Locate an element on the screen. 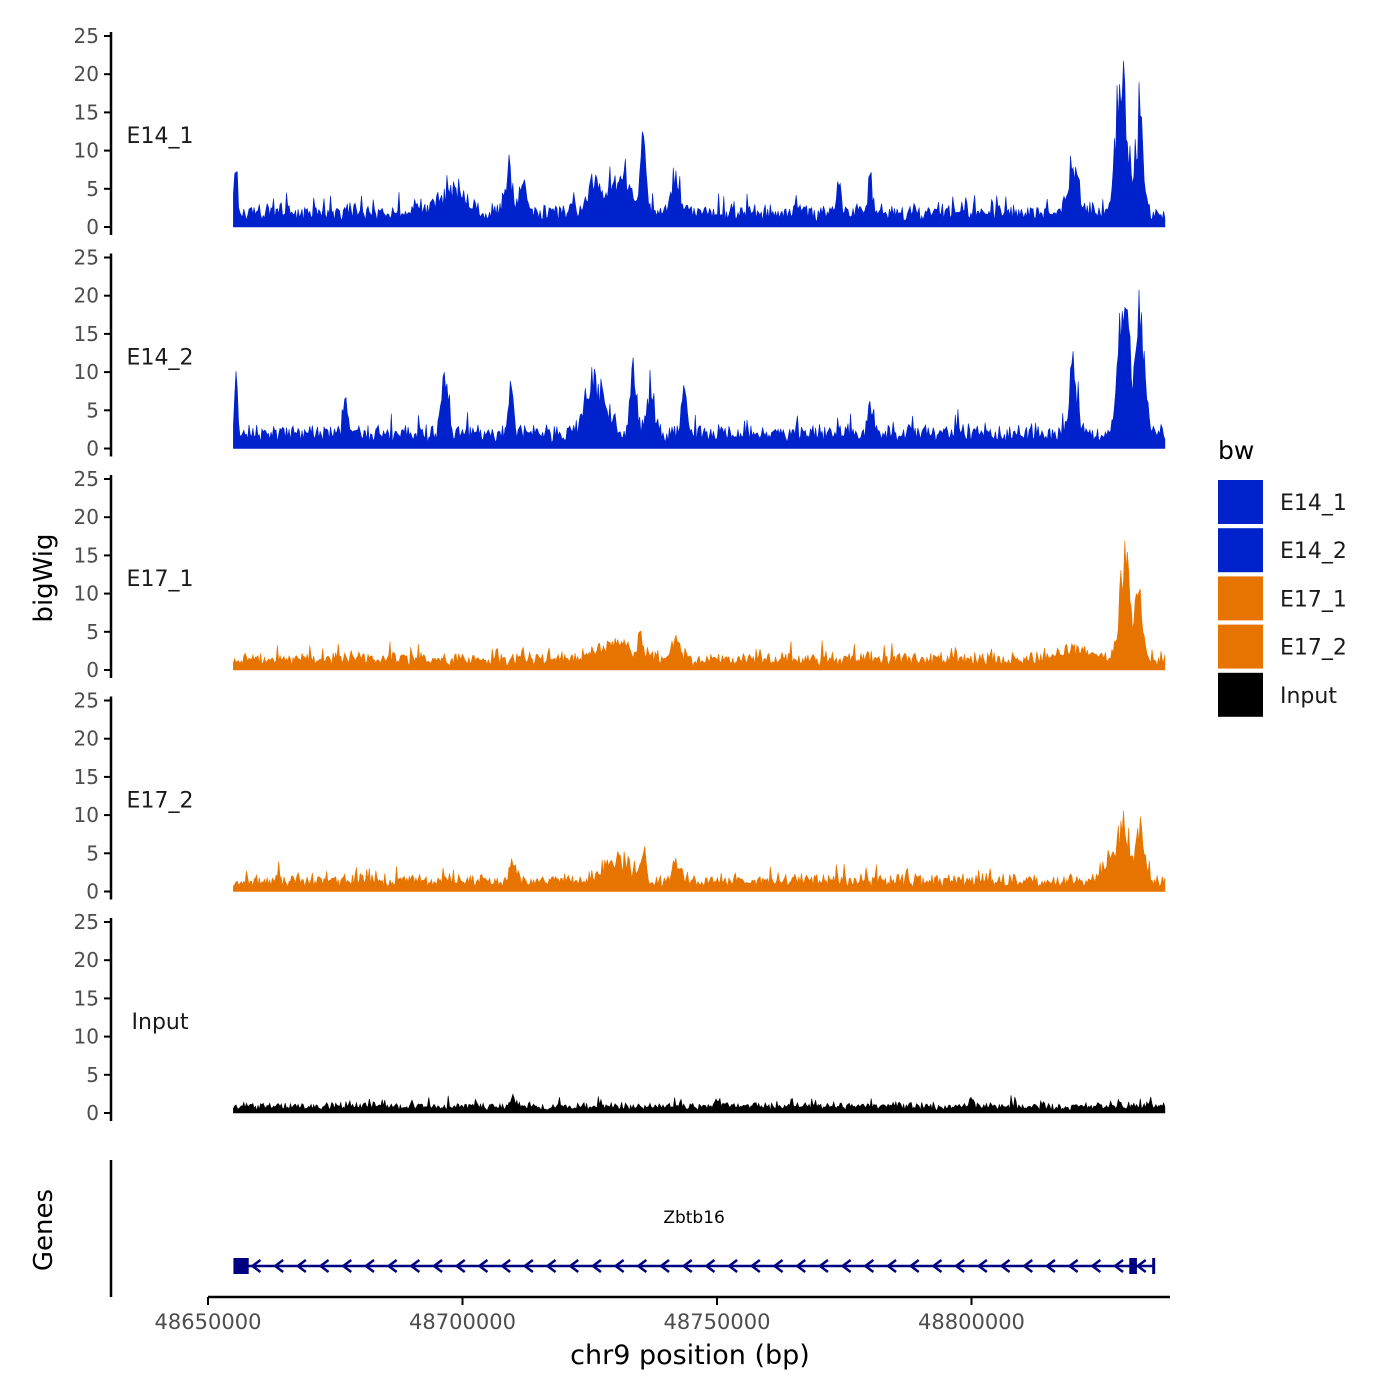 This screenshot has width=1400, height=1400. x-tick-label: 48800000 is located at coordinates (971, 1322).